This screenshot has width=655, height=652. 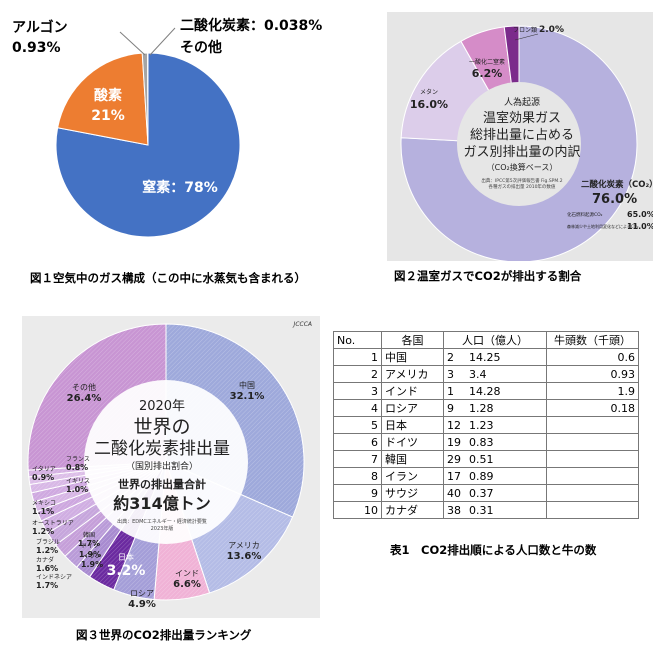 I want to click on fig3-label-country-name: アメリカ, so click(x=244, y=545).